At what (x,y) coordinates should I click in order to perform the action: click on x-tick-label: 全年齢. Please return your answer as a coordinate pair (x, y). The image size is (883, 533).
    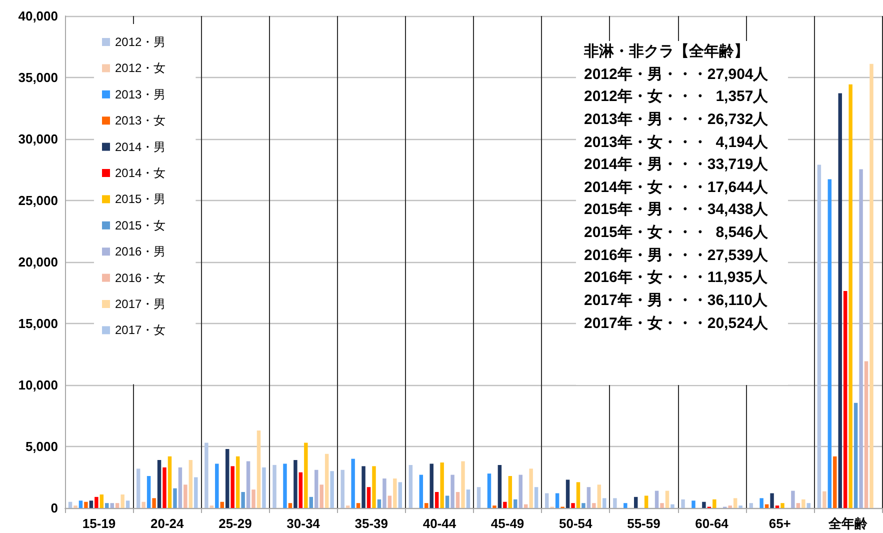
    Looking at the image, I should click on (847, 523).